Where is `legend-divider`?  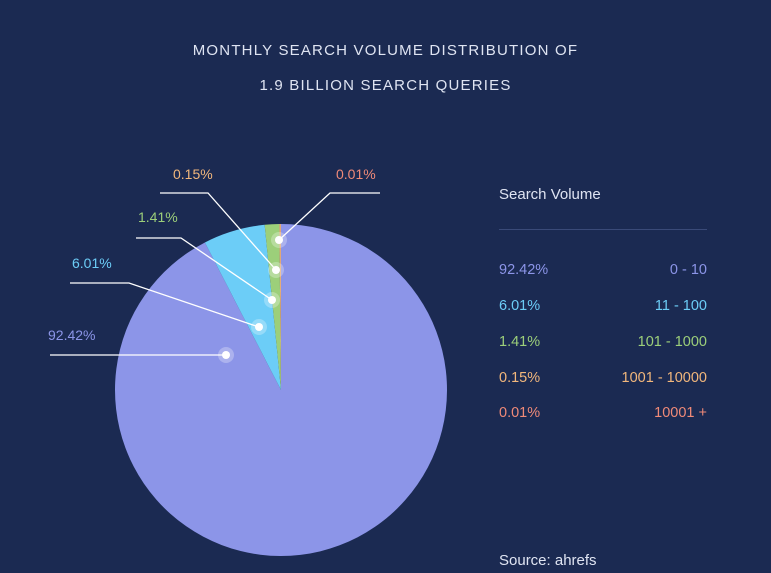 legend-divider is located at coordinates (603, 229).